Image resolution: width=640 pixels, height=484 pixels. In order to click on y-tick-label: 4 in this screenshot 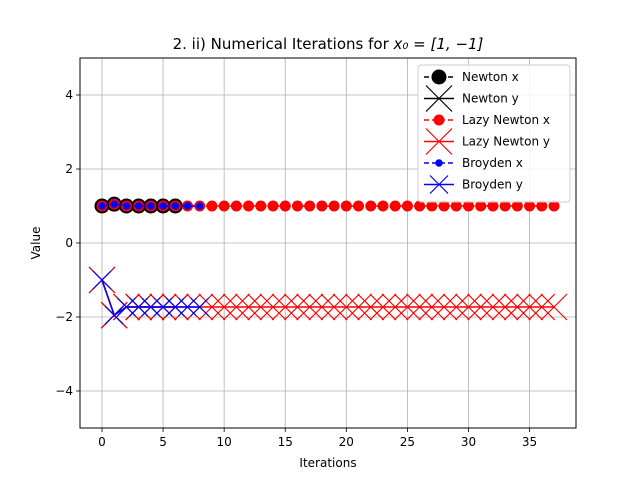, I will do `click(69, 95)`.